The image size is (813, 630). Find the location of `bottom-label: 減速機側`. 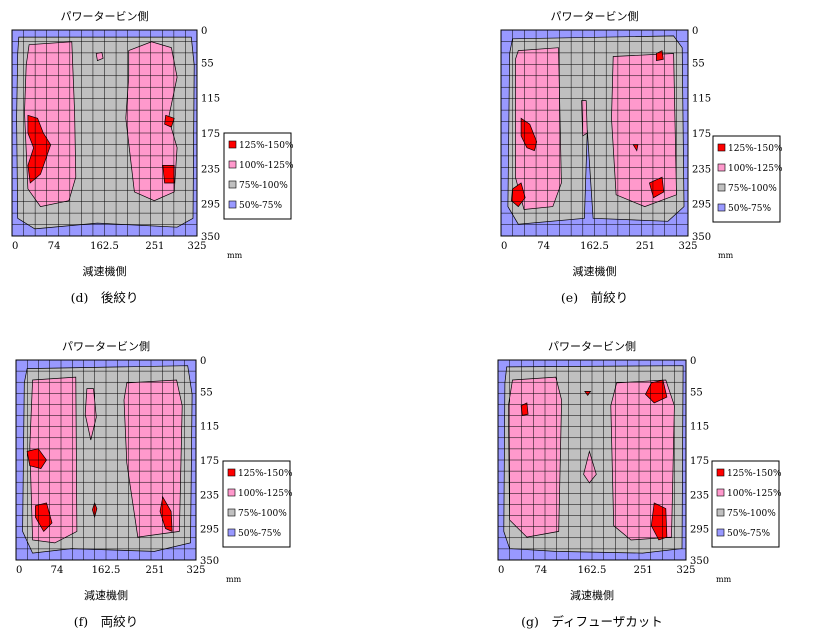

bottom-label: 減速機側 is located at coordinates (105, 271).